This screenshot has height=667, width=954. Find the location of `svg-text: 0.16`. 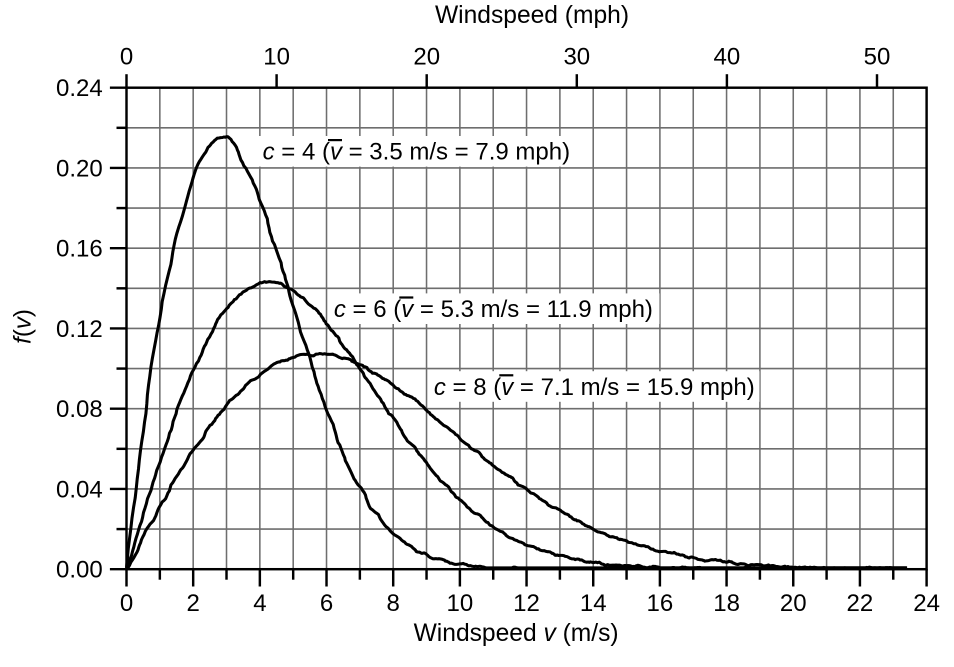

svg-text: 0.16 is located at coordinates (79, 249).